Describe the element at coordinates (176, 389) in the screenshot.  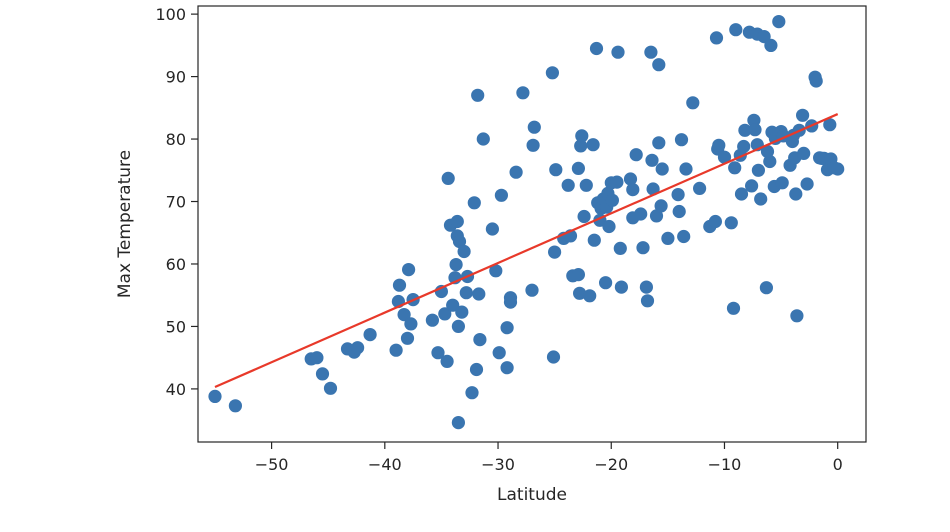
I see `y-tick-label: 40` at that location.